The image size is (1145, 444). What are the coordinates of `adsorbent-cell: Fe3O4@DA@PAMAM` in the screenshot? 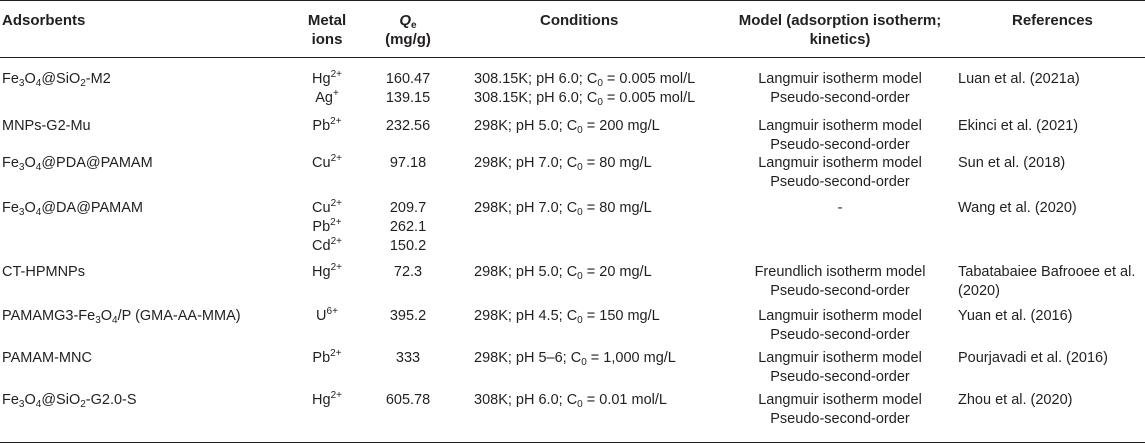 It's located at (72, 208).